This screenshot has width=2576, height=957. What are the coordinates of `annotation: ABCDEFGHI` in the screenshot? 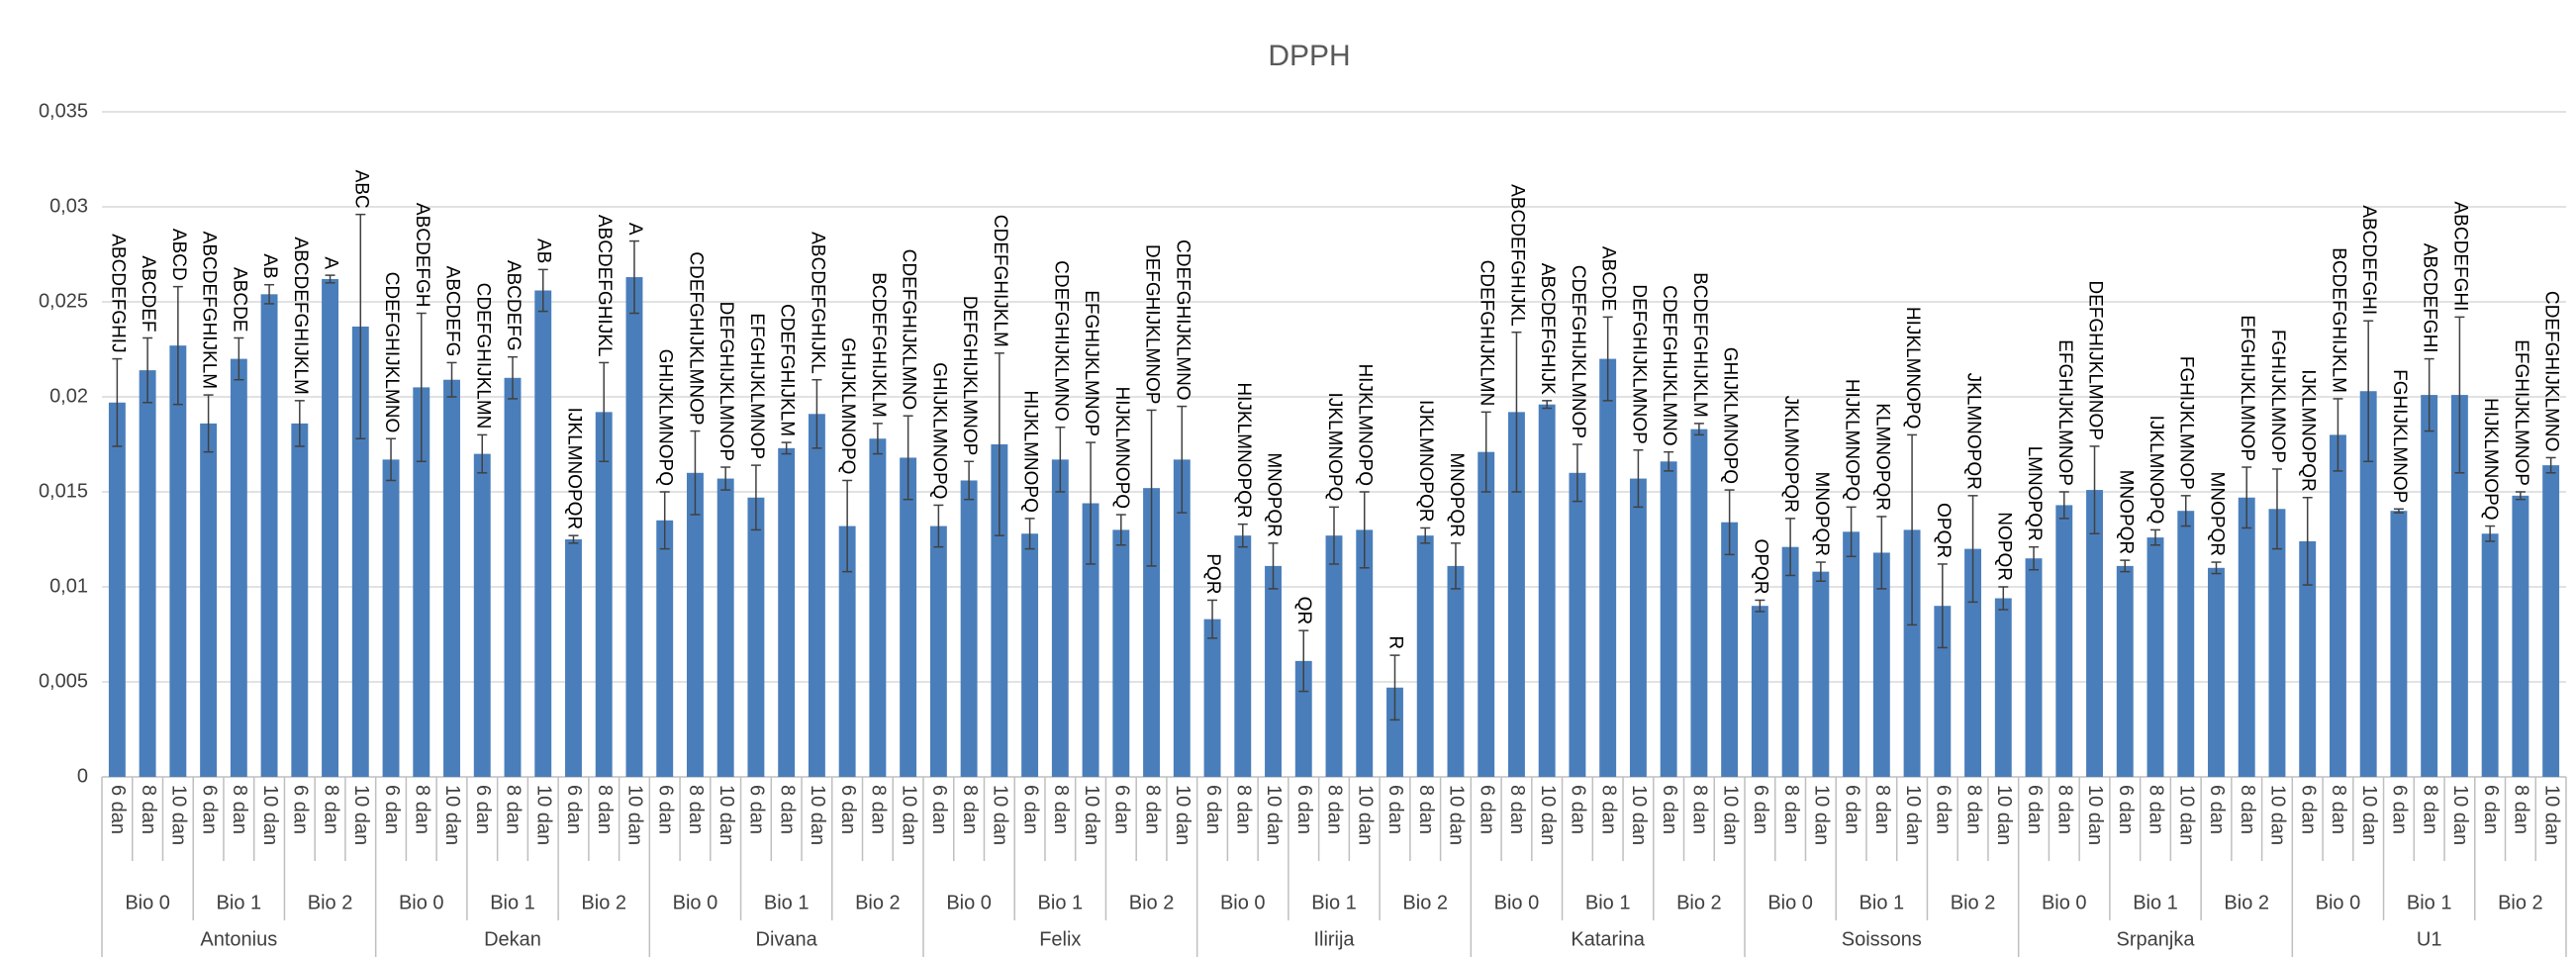 It's located at (2368, 260).